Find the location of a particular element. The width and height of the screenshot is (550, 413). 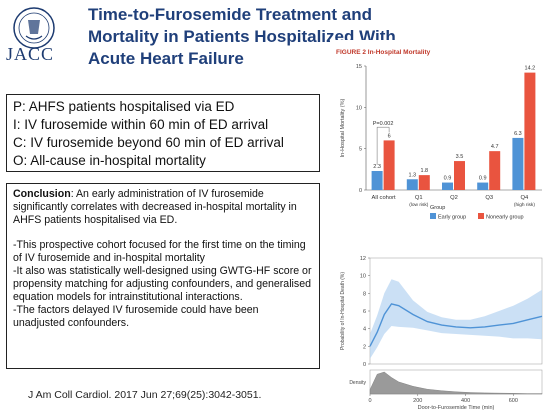

x-tick-label: All cohort is located at coordinates (384, 198).